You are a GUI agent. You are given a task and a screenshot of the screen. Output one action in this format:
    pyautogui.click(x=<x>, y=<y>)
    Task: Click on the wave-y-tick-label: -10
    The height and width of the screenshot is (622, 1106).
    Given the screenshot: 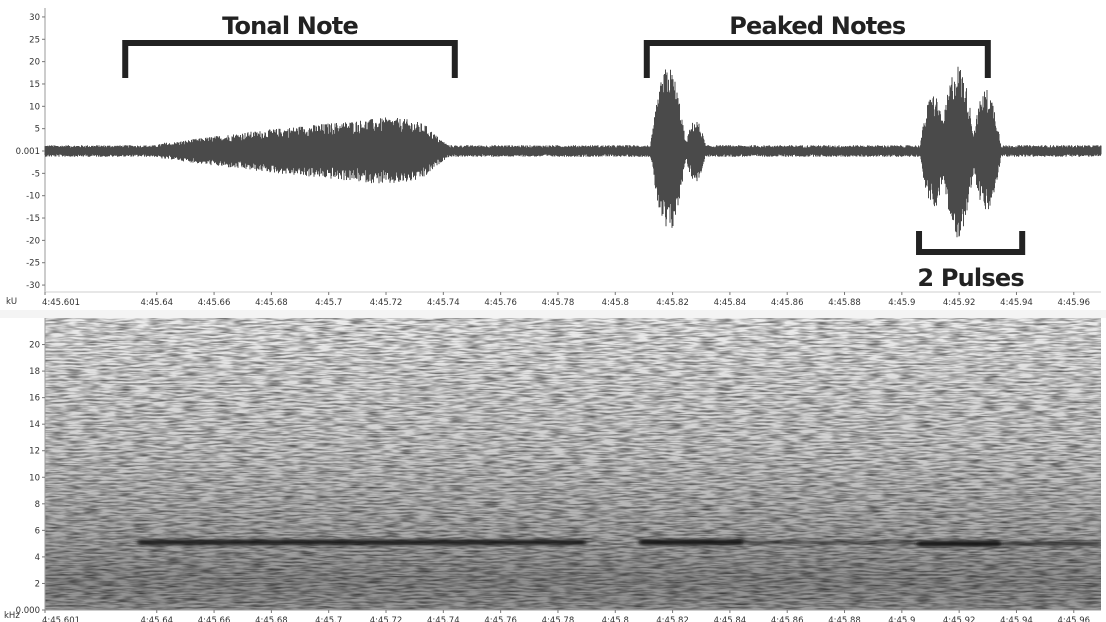 What is the action you would take?
    pyautogui.click(x=33, y=197)
    